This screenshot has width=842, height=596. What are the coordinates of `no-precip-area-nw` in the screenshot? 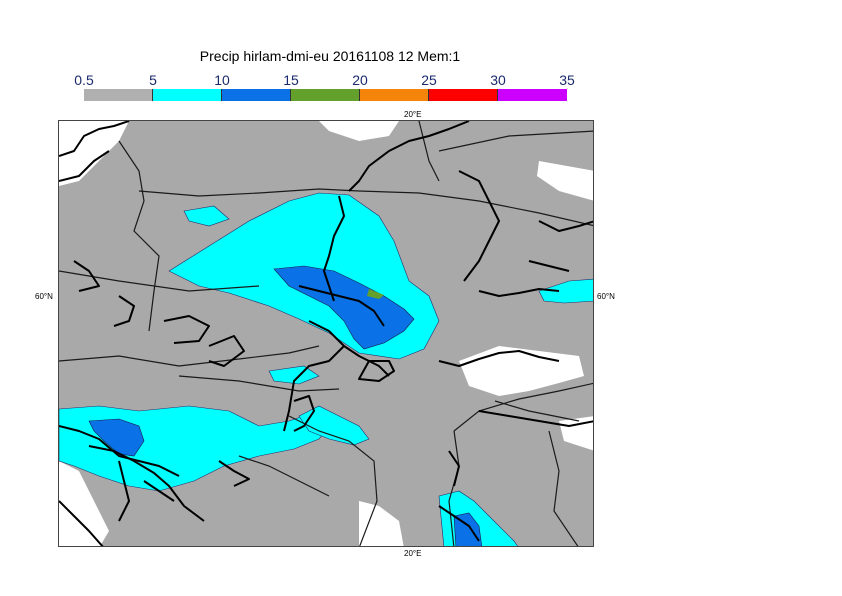 It's located at (94, 153).